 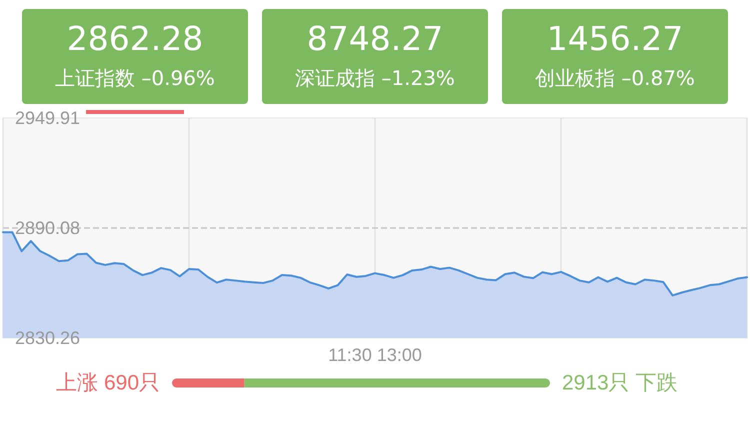 I want to click on y-tick-label: 2830.26, so click(x=47, y=338).